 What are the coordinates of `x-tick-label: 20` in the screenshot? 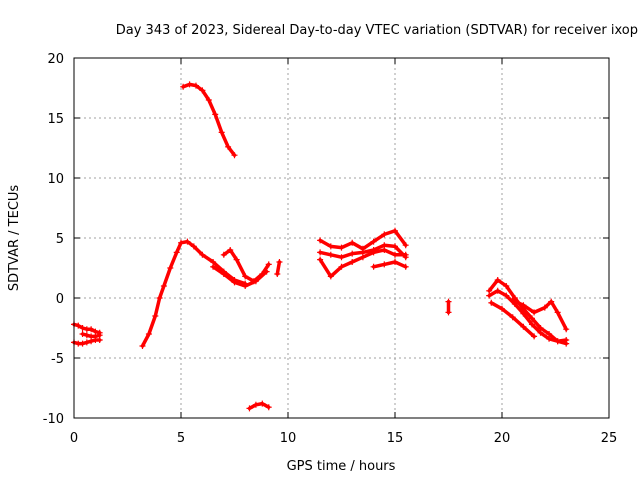 It's located at (502, 438).